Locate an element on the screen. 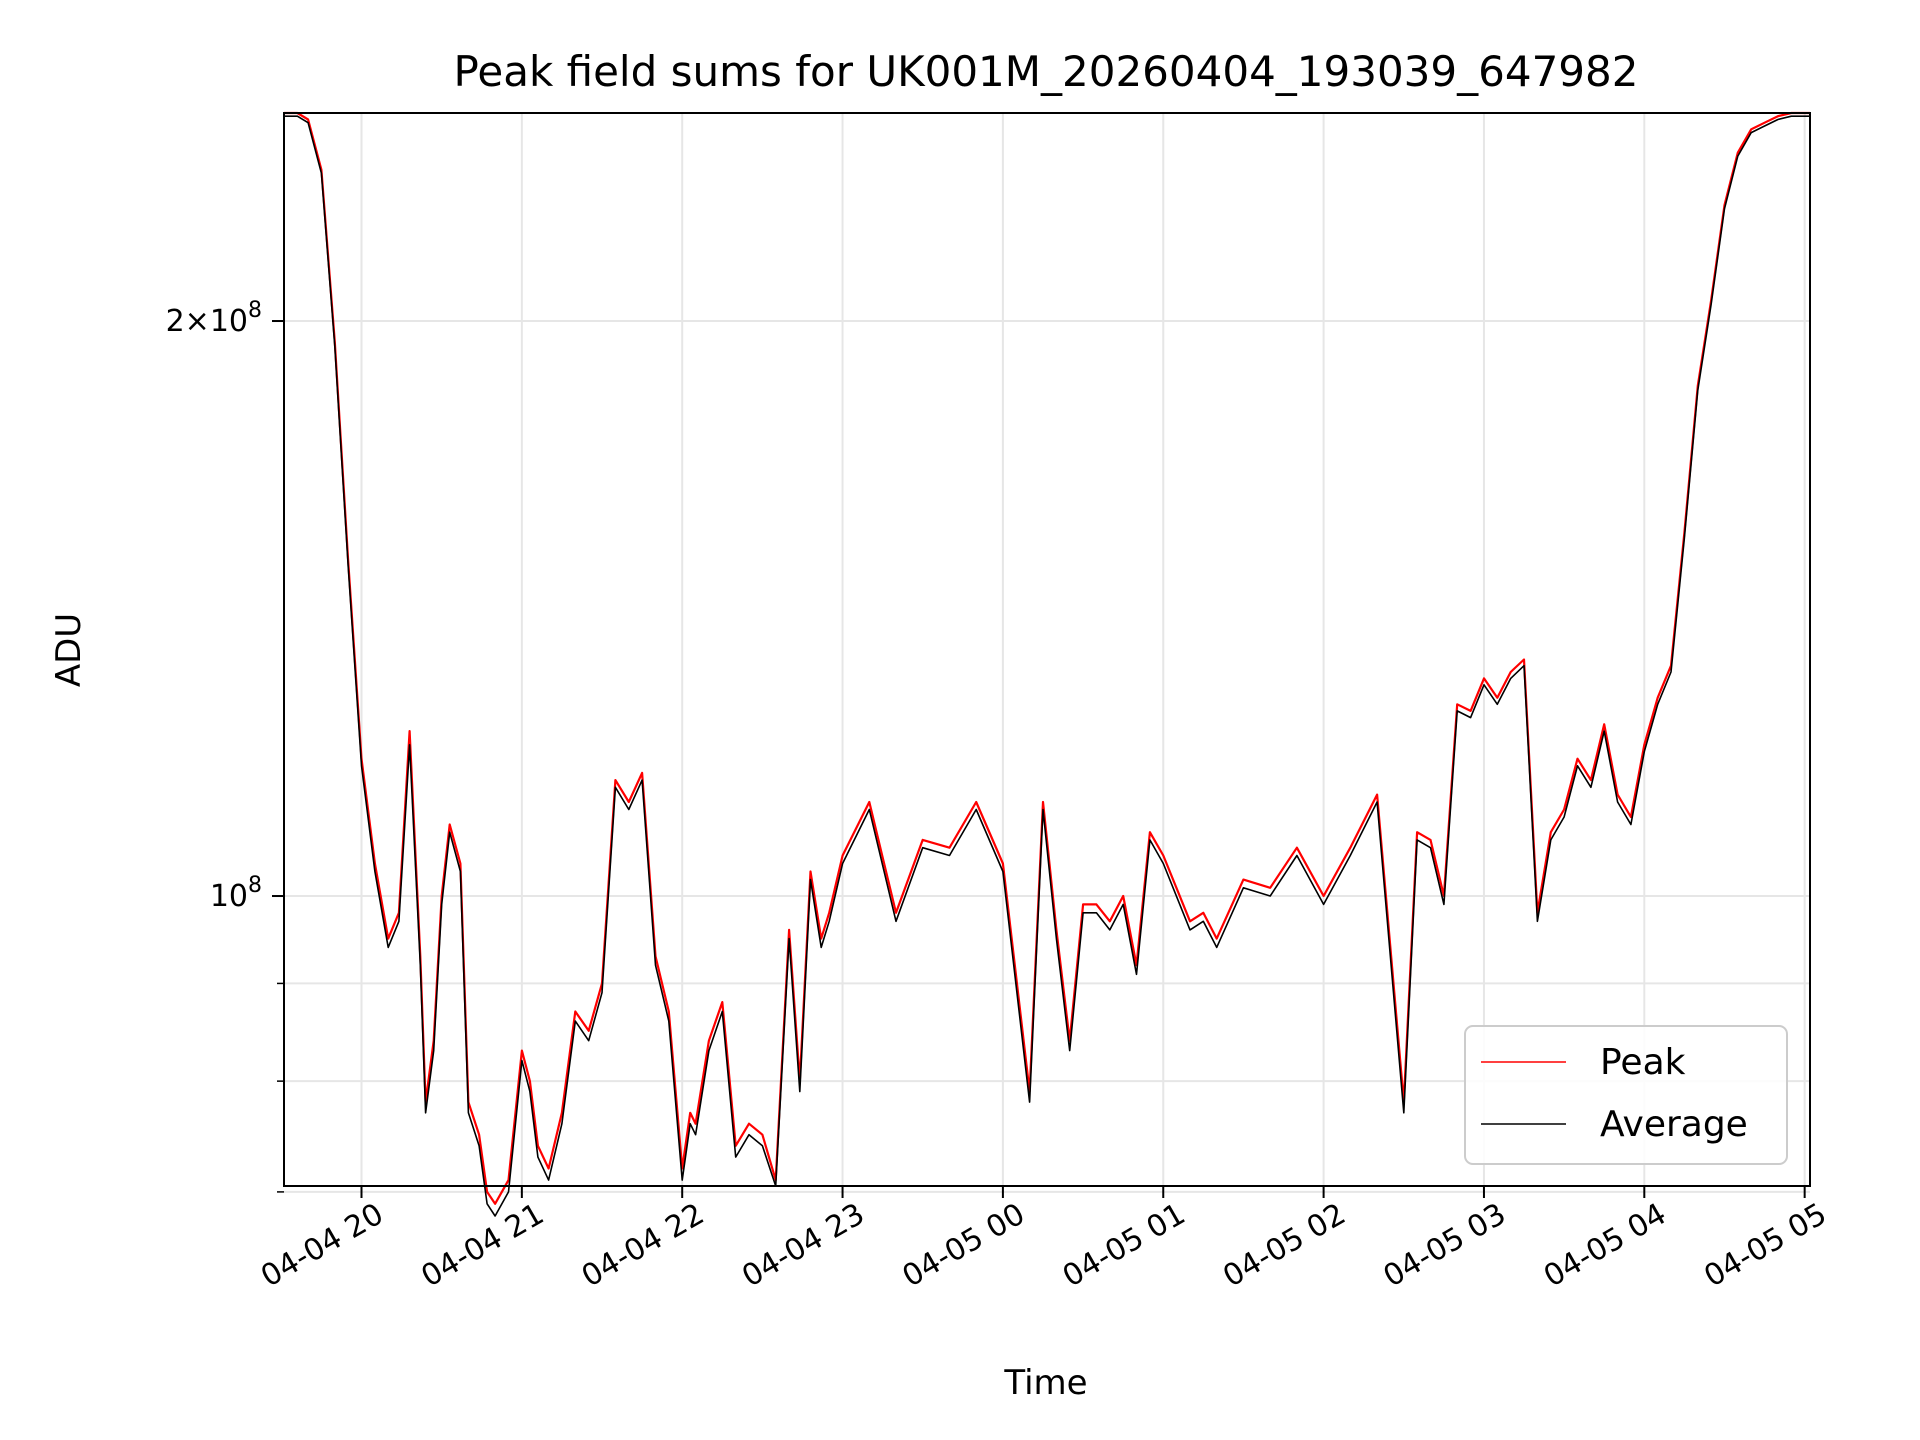 This screenshot has height=1440, width=1920. y-tick-label: 2×108 is located at coordinates (214, 318).